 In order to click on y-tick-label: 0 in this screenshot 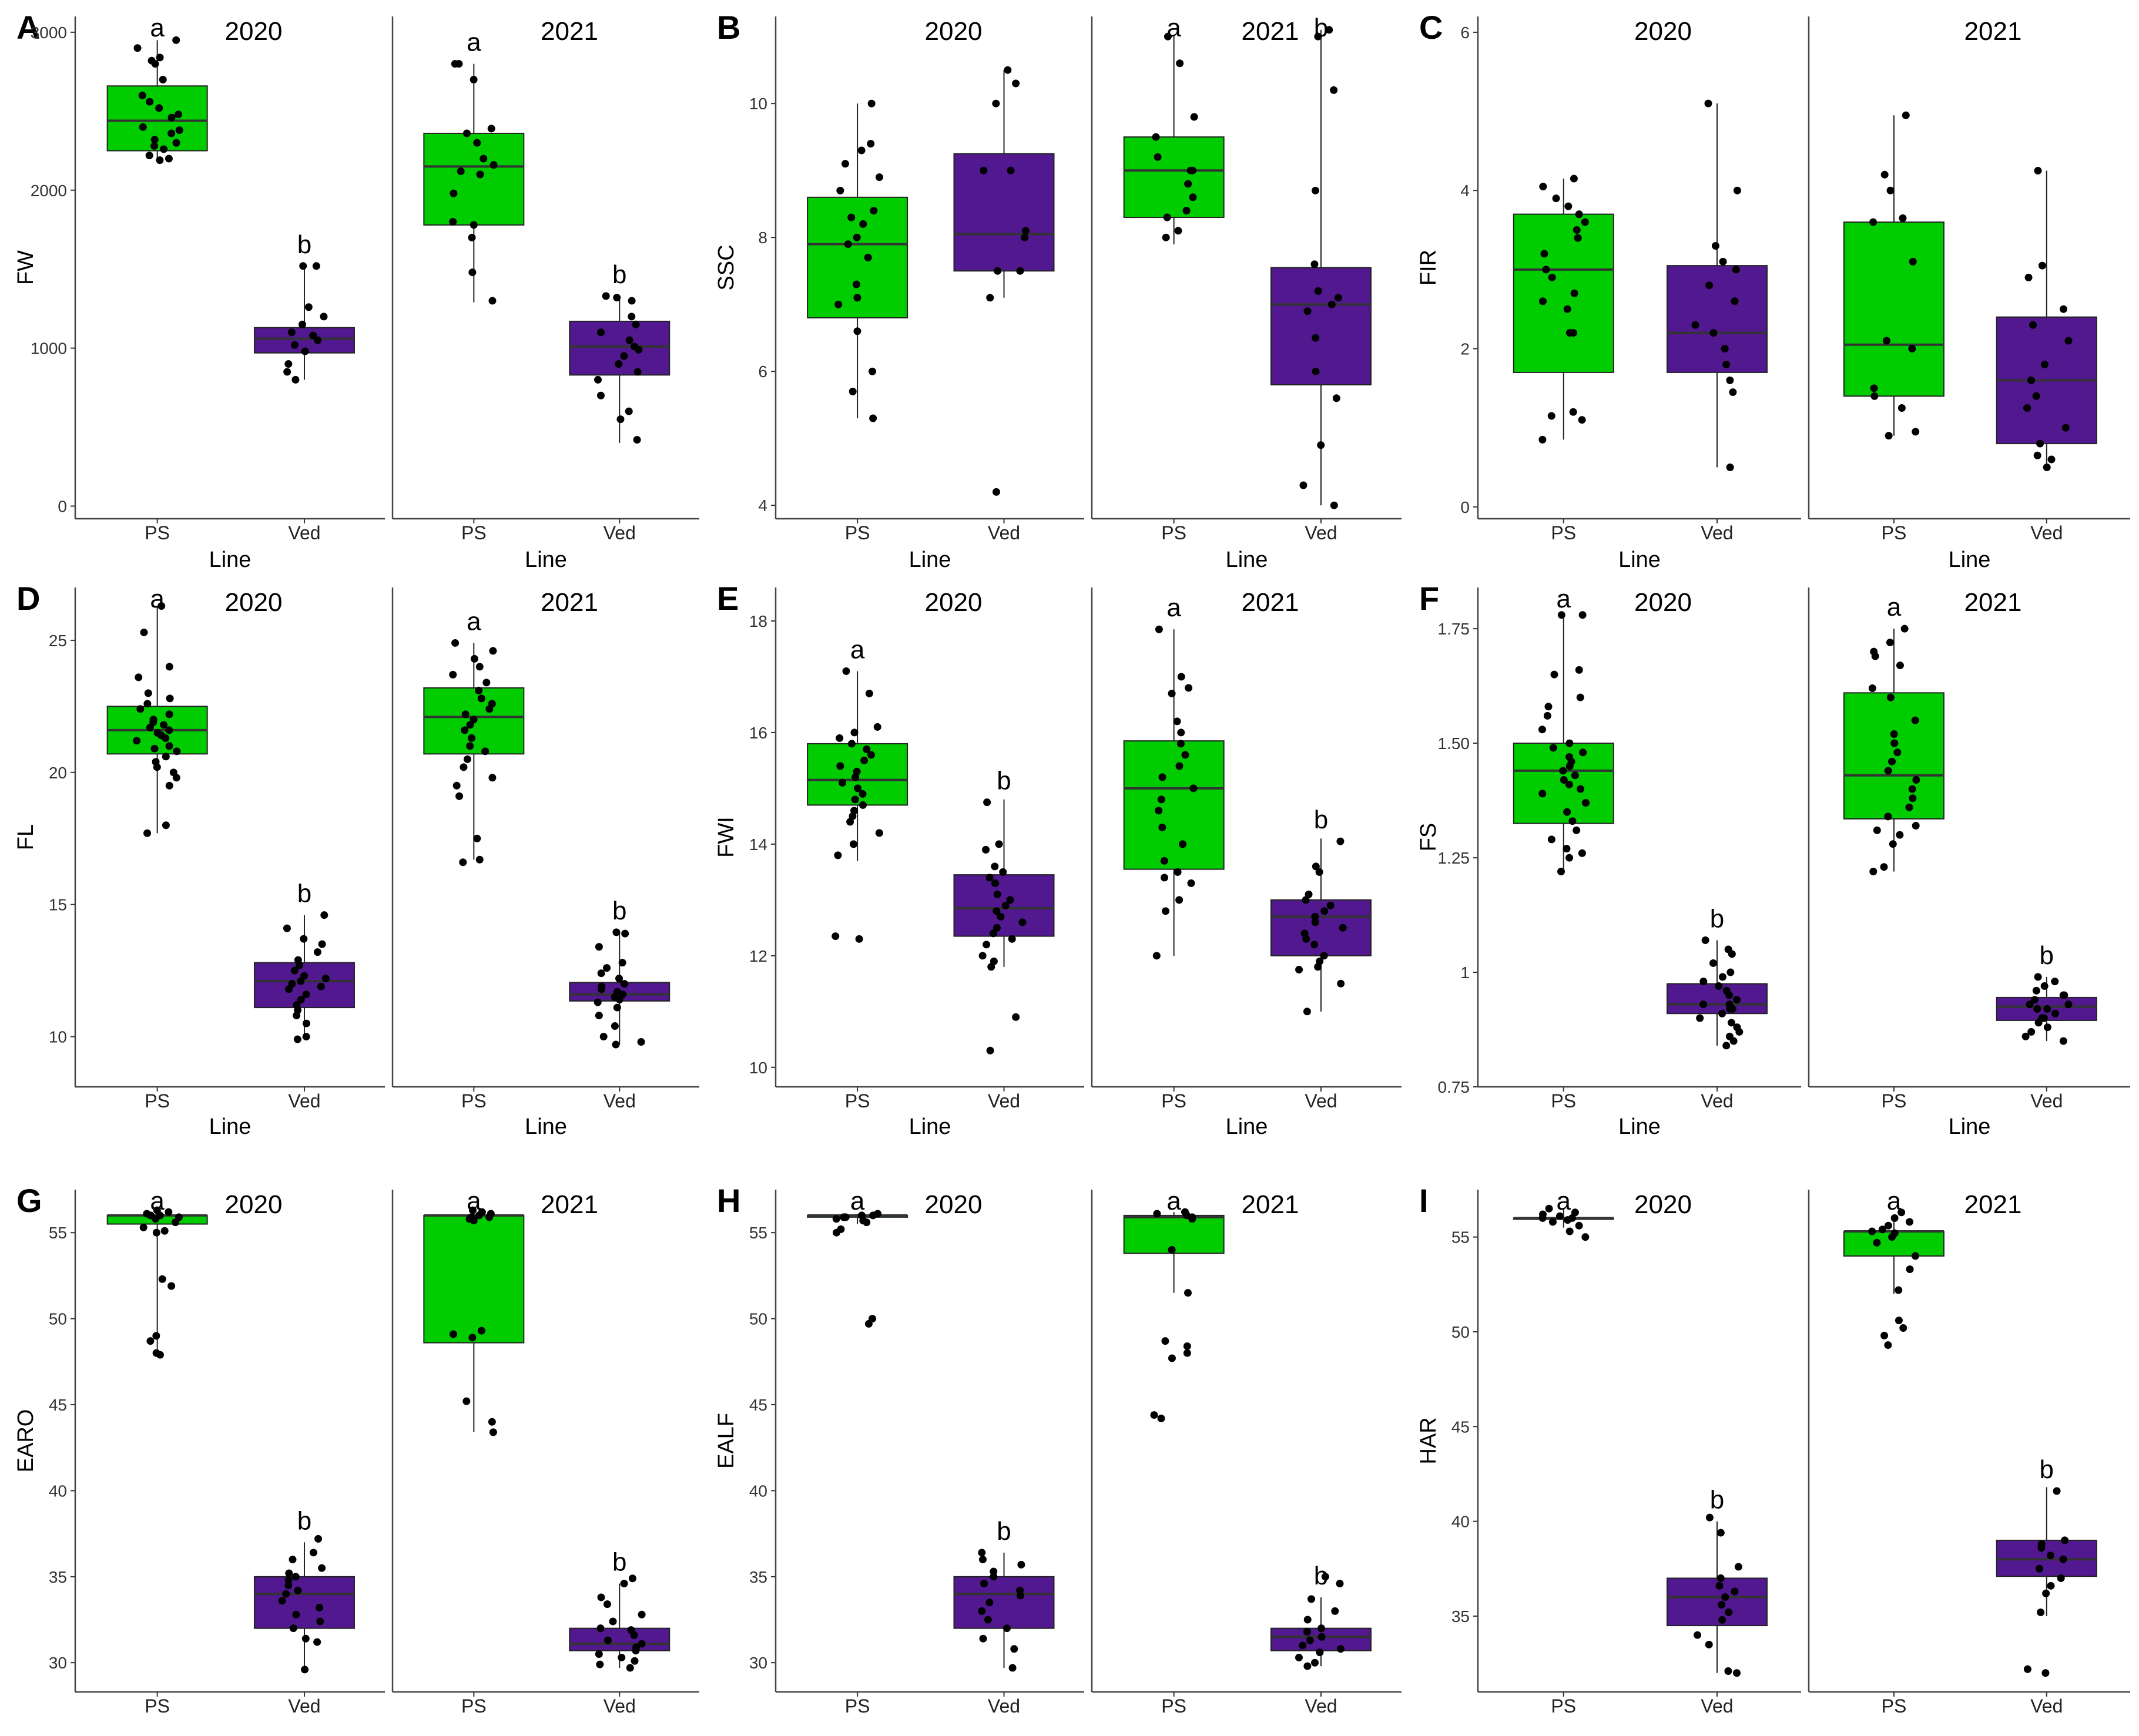, I will do `click(1465, 507)`.